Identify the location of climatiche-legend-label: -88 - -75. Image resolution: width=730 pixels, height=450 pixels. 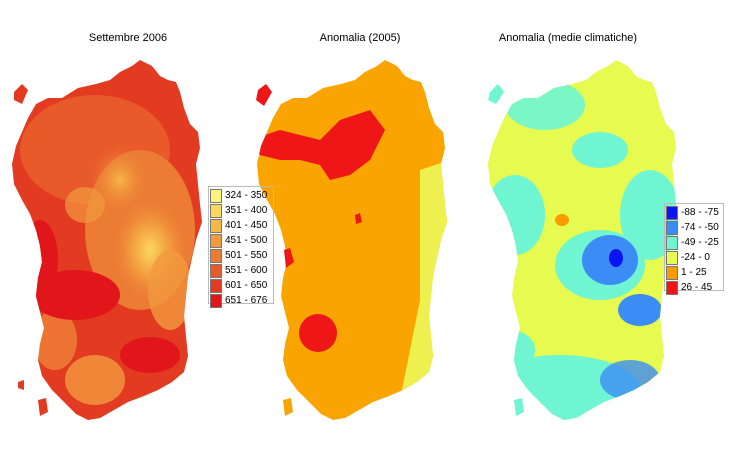
(700, 212).